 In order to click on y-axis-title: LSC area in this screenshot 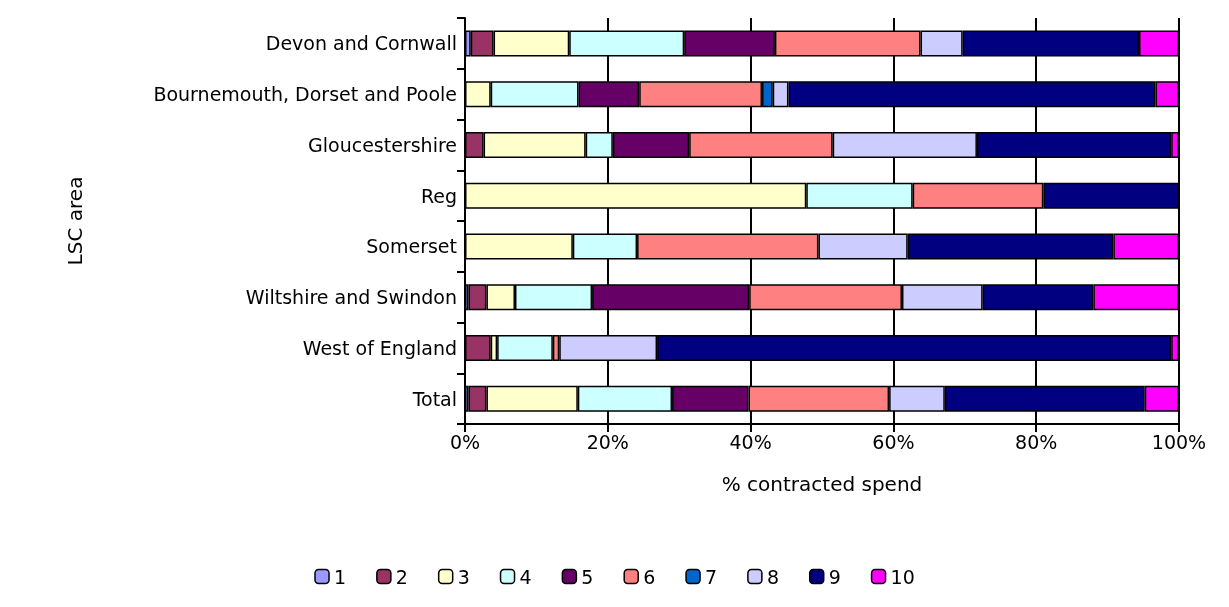, I will do `click(75, 221)`.